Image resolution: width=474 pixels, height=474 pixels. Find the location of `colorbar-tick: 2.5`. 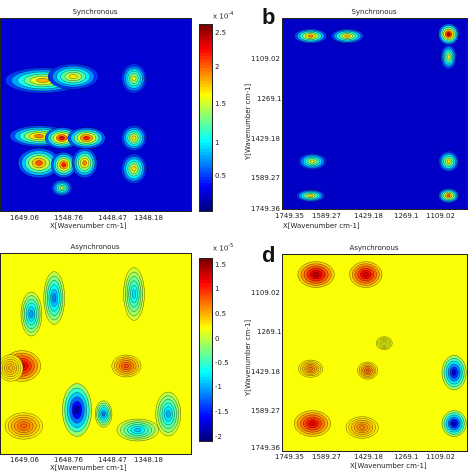

colorbar-tick: 2.5 is located at coordinates (221, 33).